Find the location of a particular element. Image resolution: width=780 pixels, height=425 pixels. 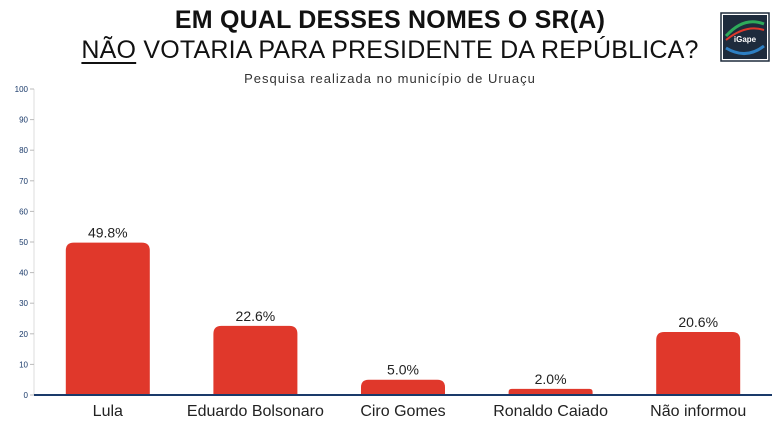

logo-text: iGape is located at coordinates (745, 39).